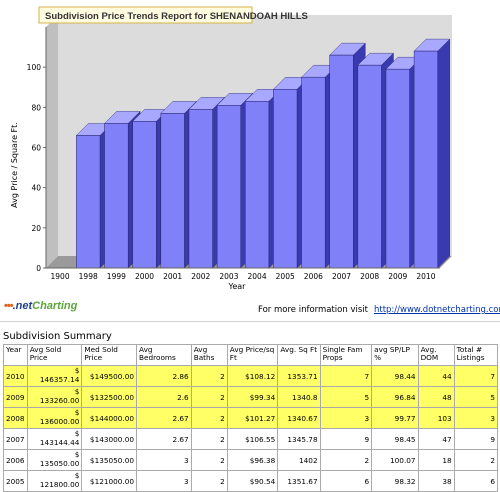 The image size is (500, 492). Describe the element at coordinates (36, 148) in the screenshot. I see `y-tick-label: 60` at that location.